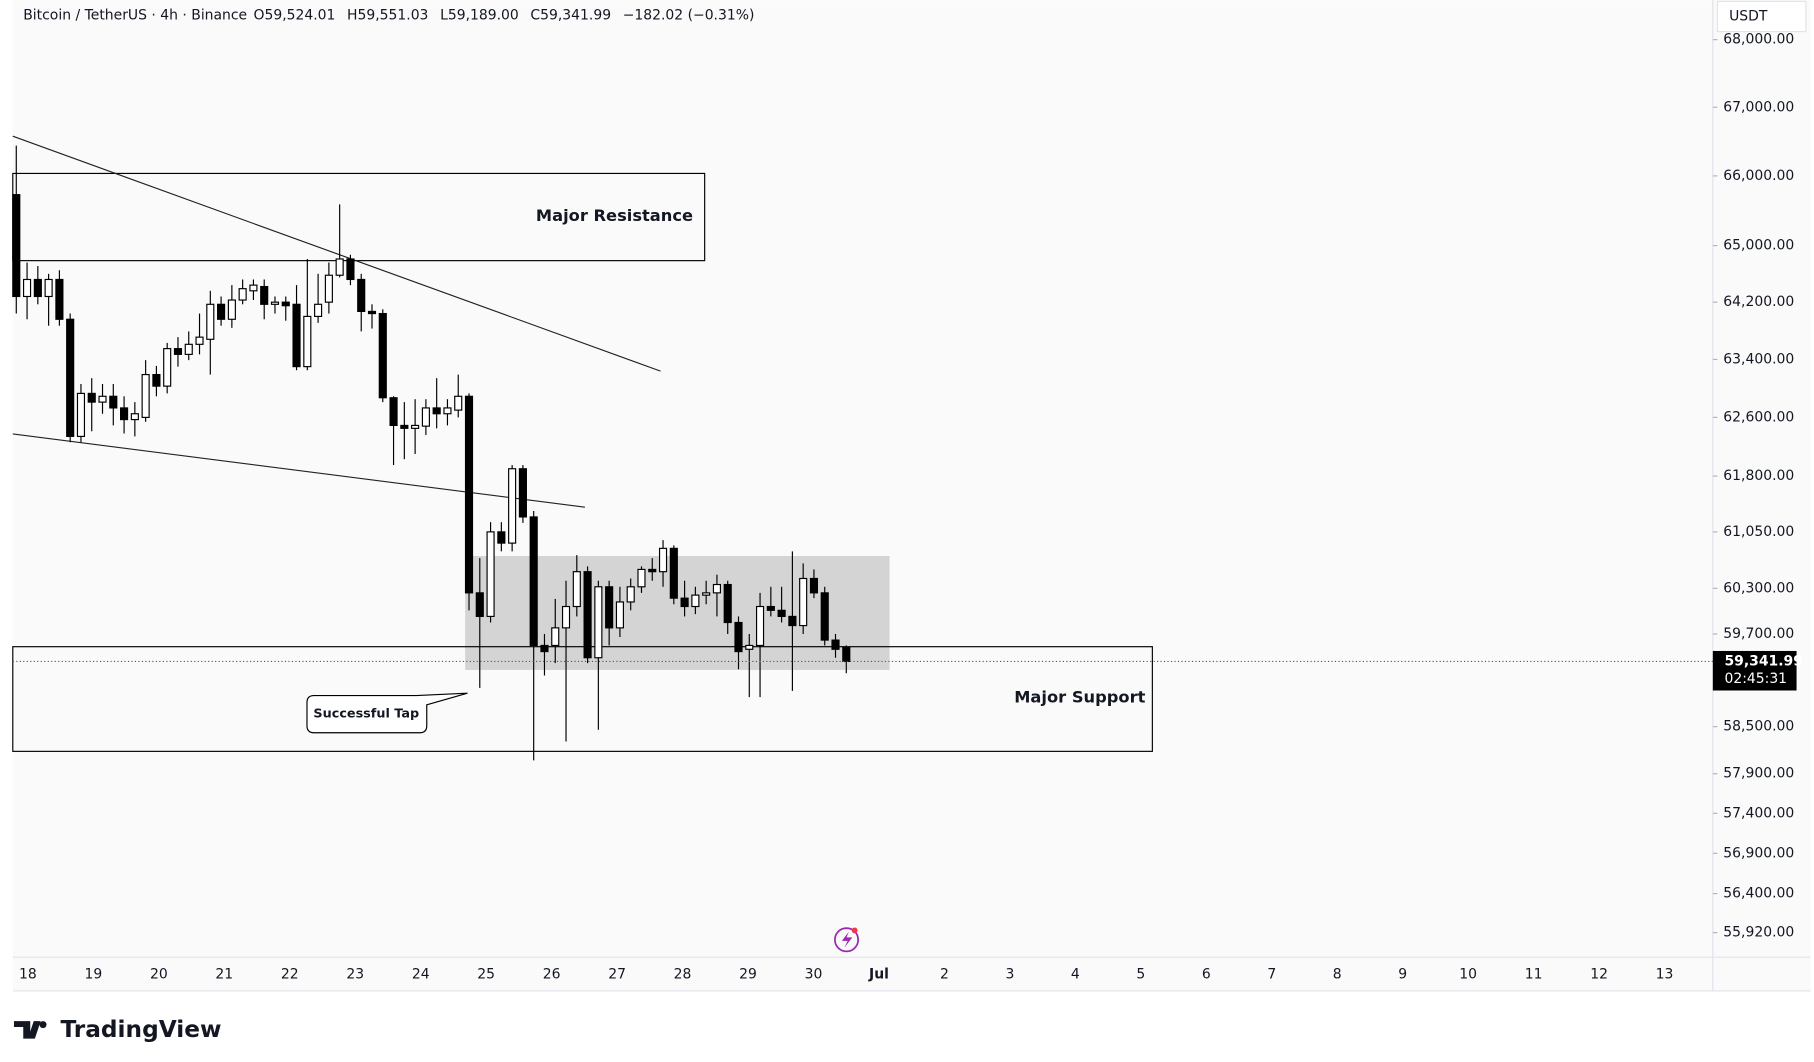 This screenshot has height=1062, width=1814. I want to click on x-tick-label: 18, so click(28, 975).